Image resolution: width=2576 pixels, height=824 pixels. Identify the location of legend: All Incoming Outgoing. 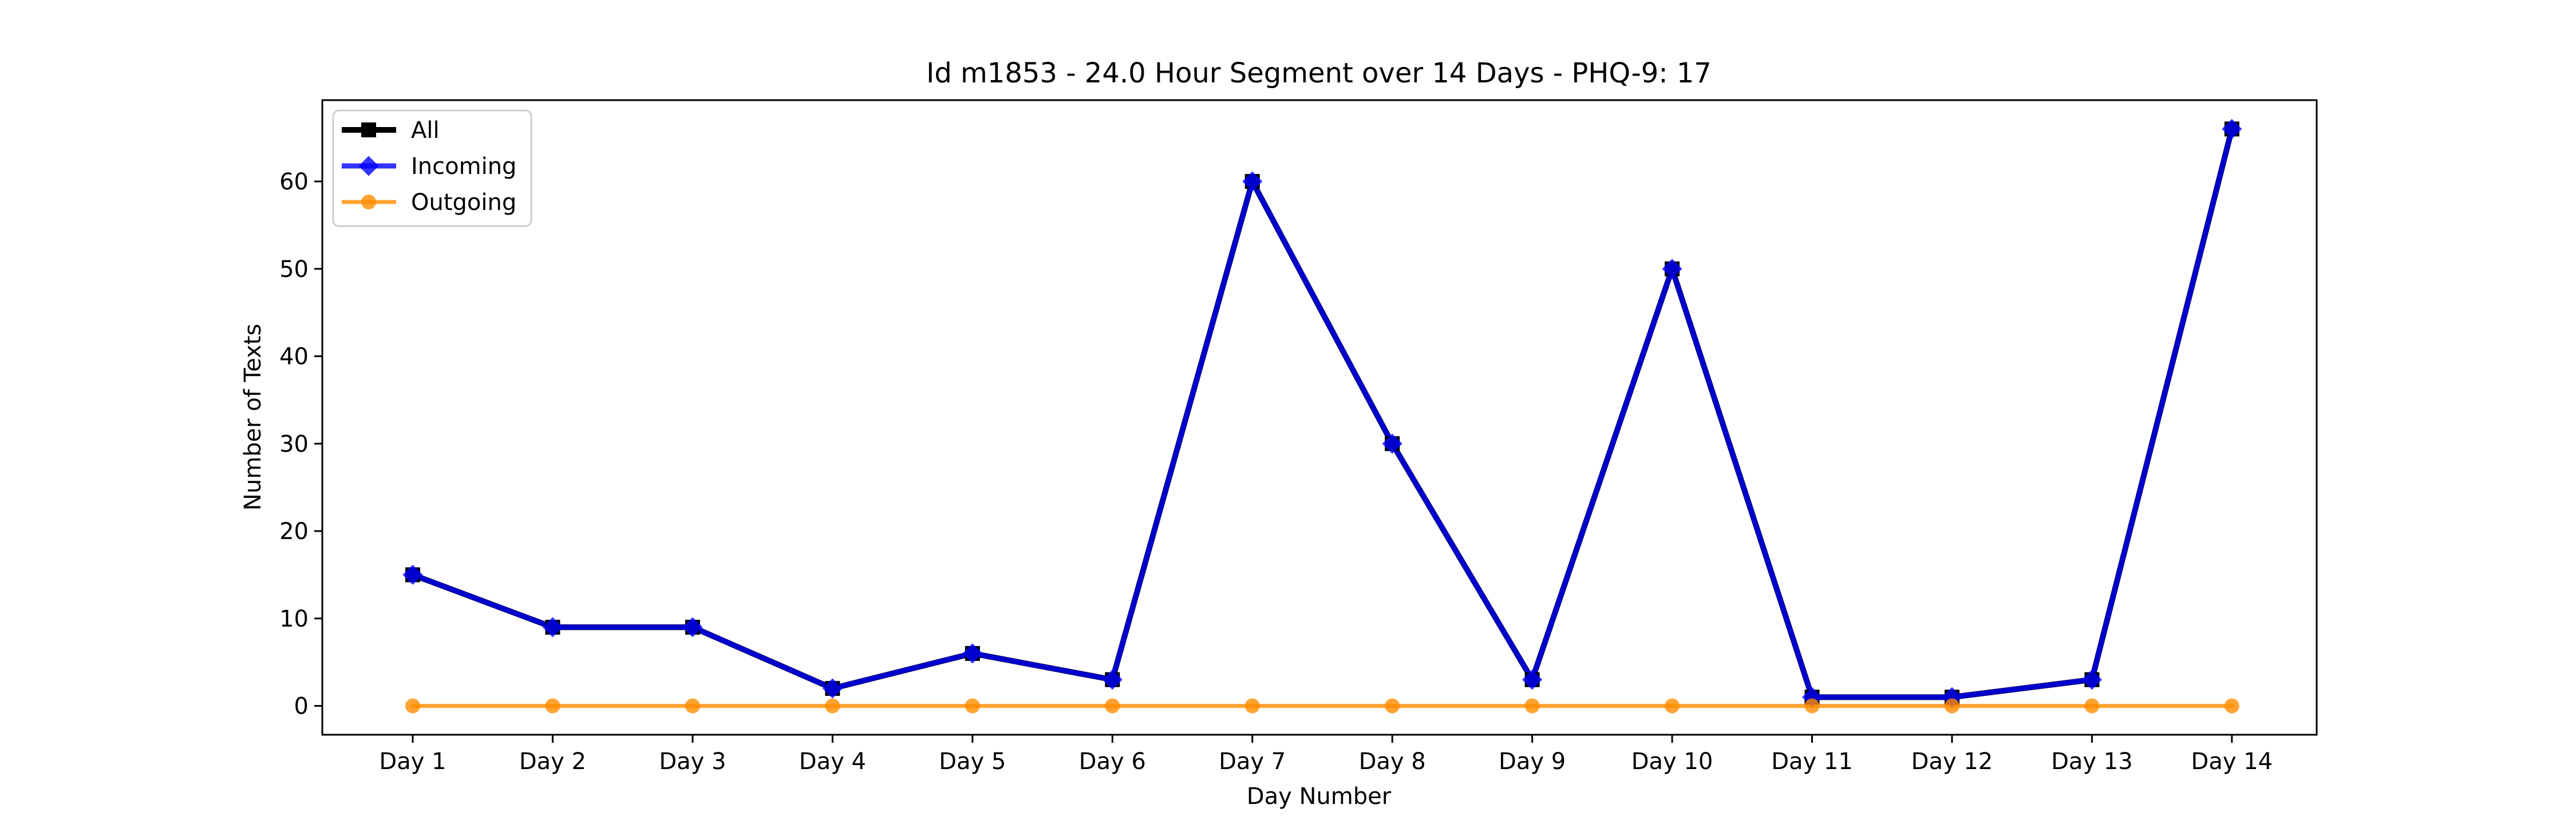
(432, 168).